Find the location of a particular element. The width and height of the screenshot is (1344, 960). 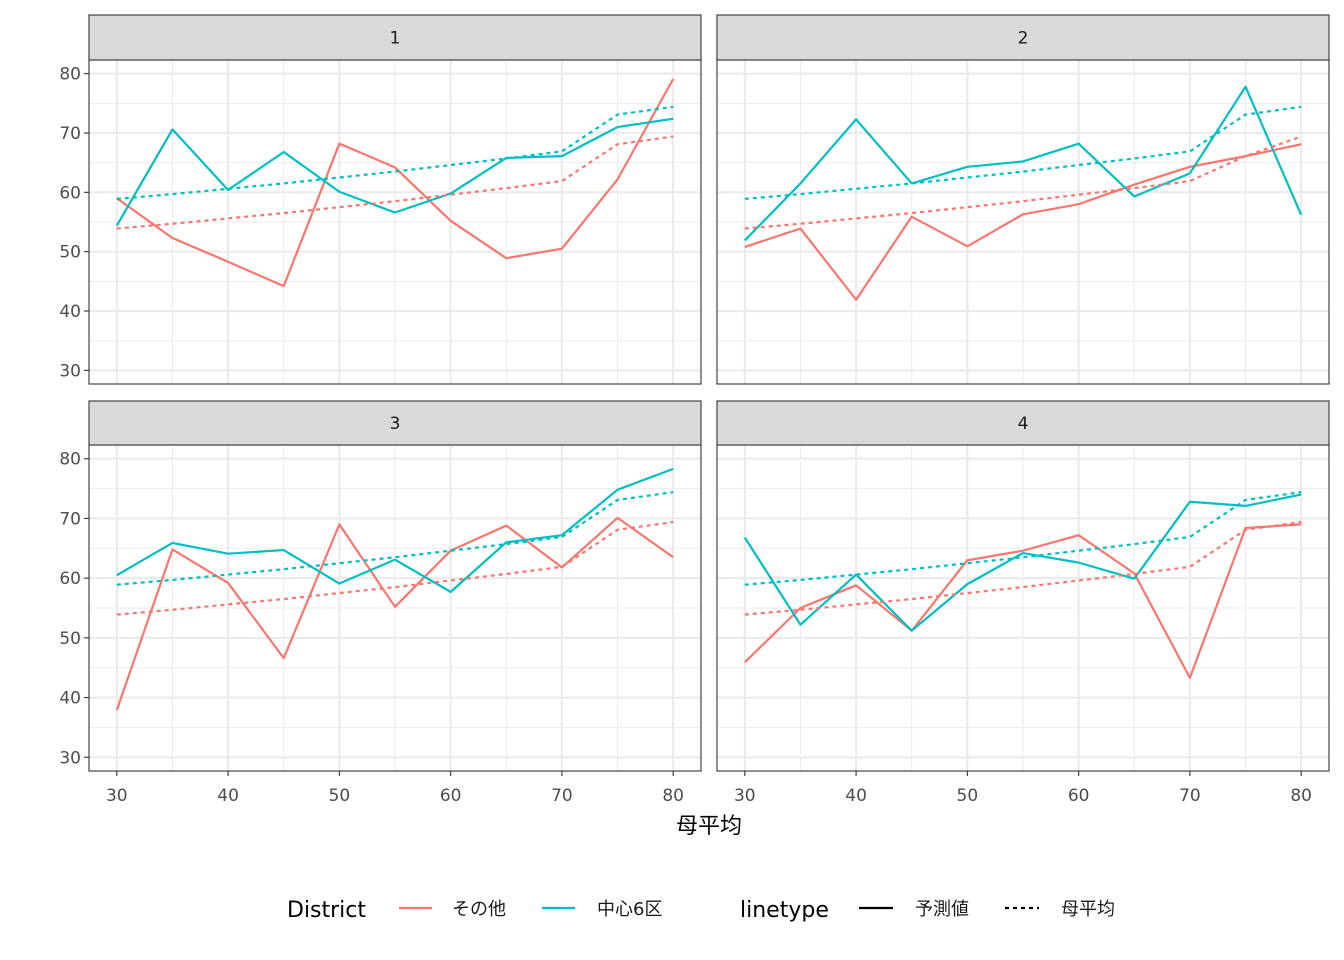

legend-label-sonota: その他 is located at coordinates (479, 909).